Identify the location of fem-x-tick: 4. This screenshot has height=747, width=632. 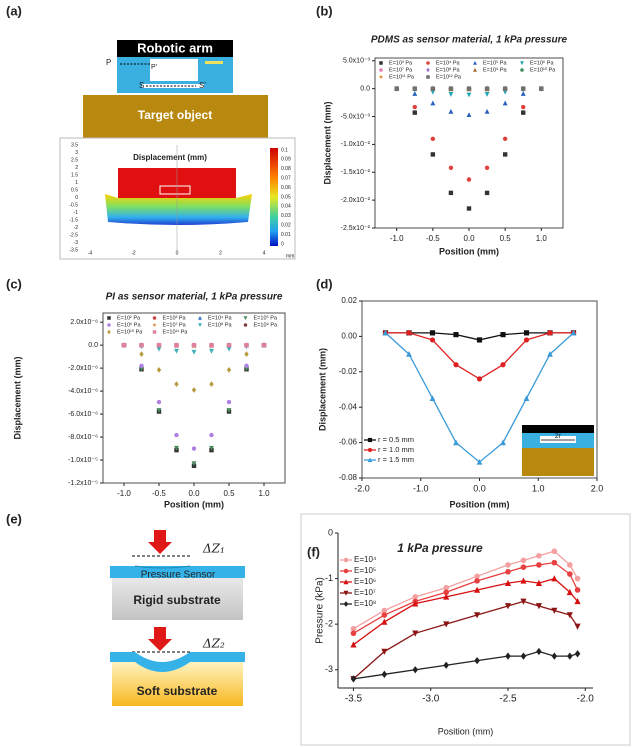
(264, 253).